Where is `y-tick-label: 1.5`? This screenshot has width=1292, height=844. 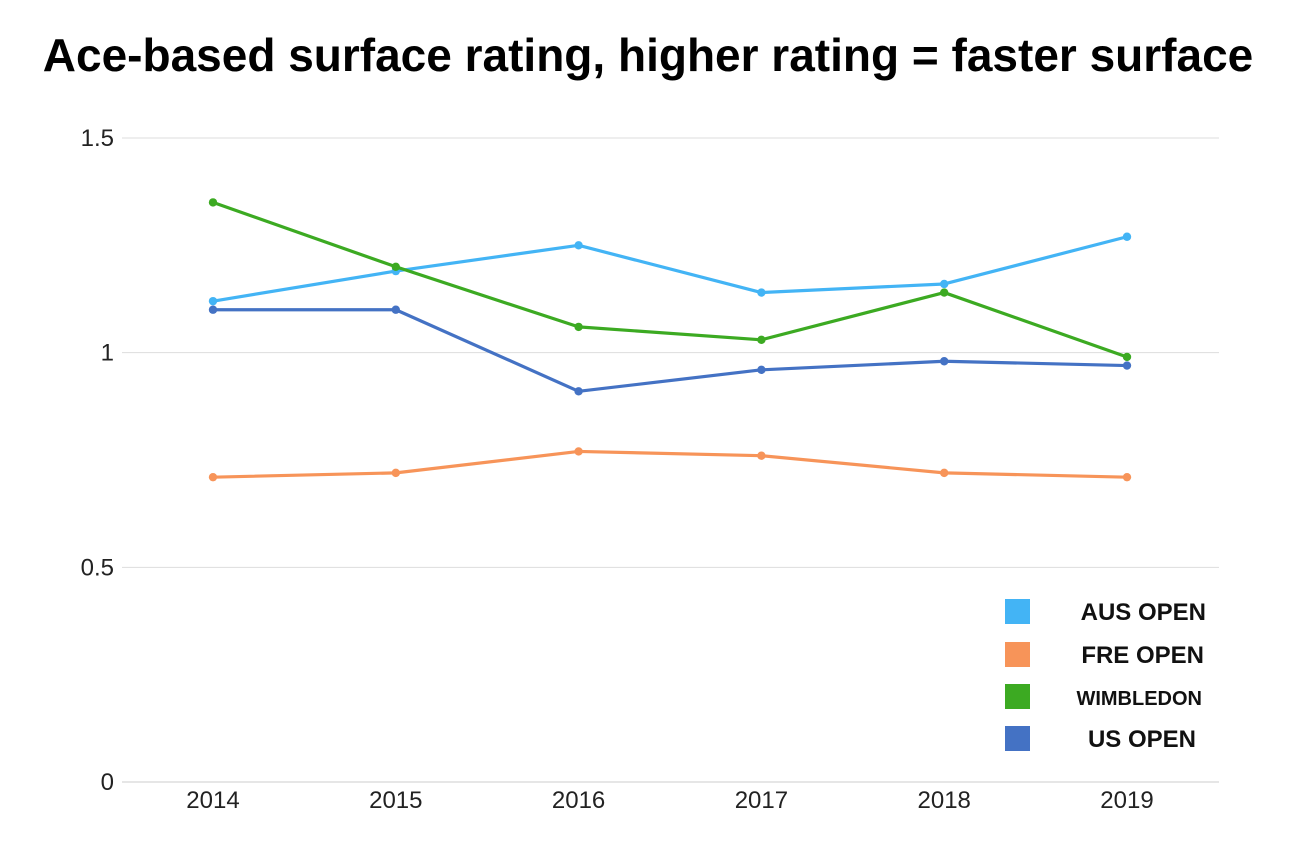
y-tick-label: 1.5 is located at coordinates (97, 138).